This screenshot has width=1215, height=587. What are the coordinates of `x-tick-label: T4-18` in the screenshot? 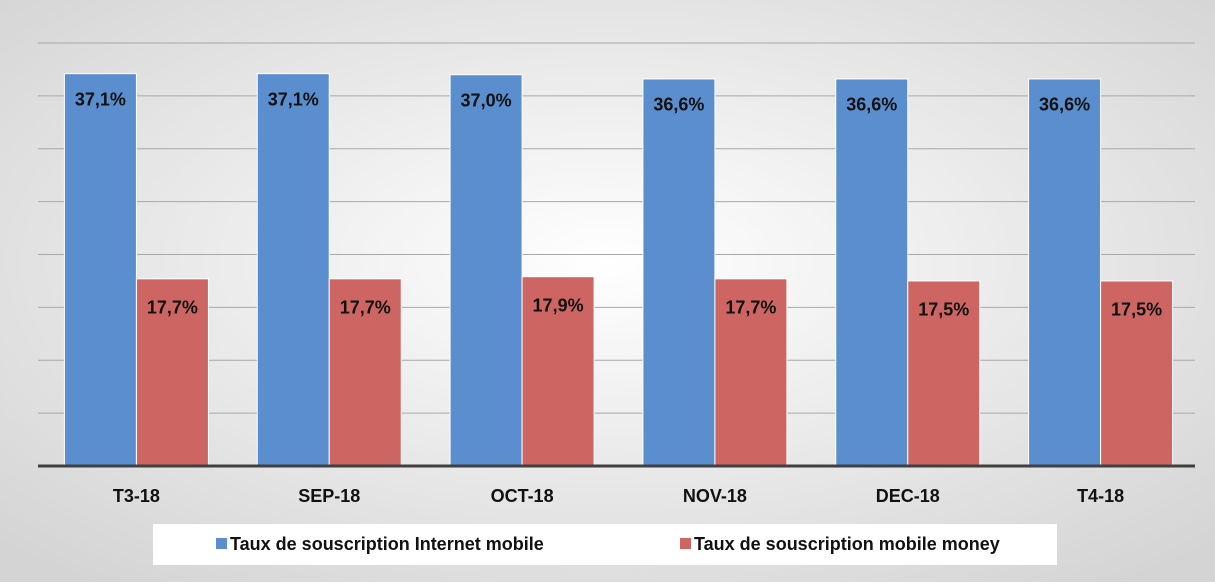 It's located at (1100, 496).